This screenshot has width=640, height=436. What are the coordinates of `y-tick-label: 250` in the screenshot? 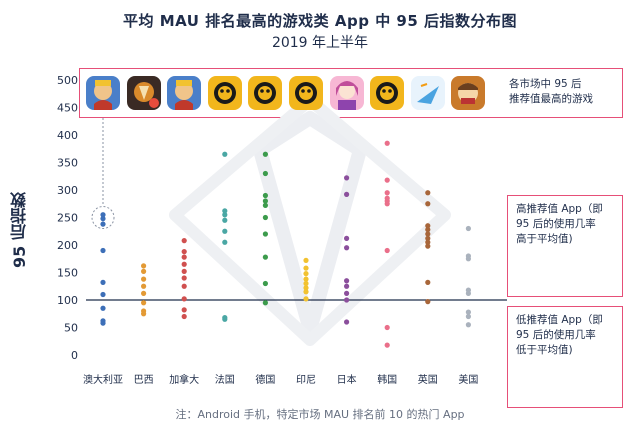 It's located at (67, 218).